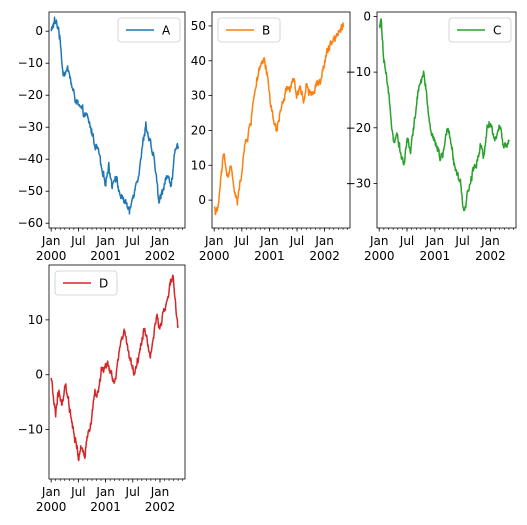 The width and height of the screenshot is (527, 525). I want to click on y-tick-label: 30, so click(198, 96).